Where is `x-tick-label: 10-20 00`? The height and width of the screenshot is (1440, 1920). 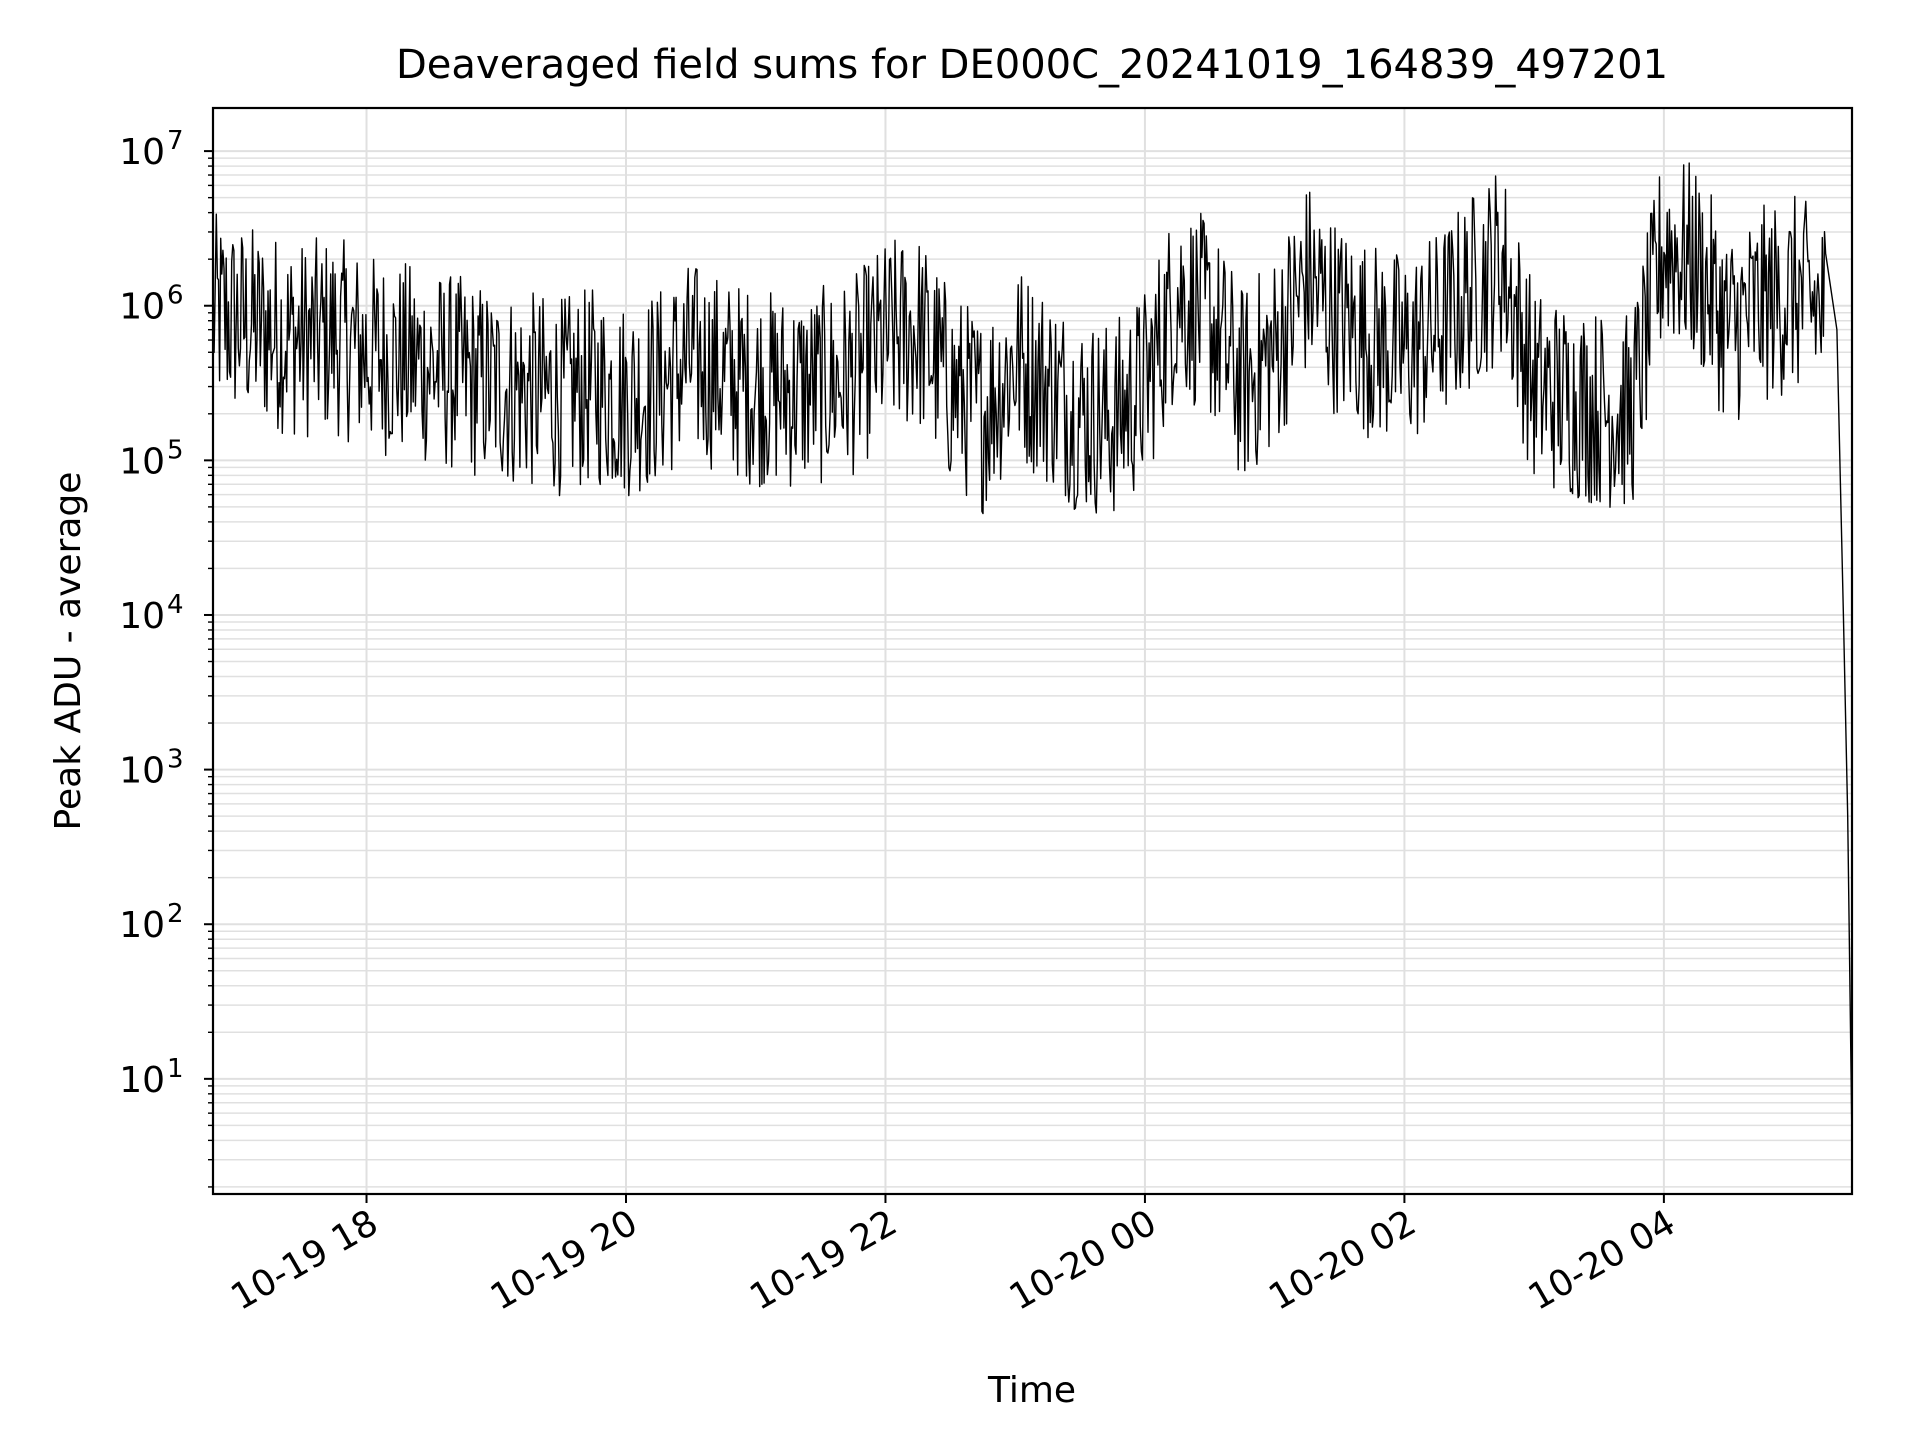
x-tick-label: 10-20 00 is located at coordinates (1083, 1260).